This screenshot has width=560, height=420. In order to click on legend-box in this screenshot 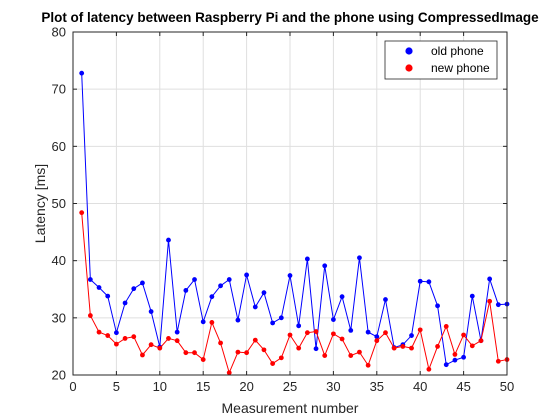, I will do `click(441, 60)`.